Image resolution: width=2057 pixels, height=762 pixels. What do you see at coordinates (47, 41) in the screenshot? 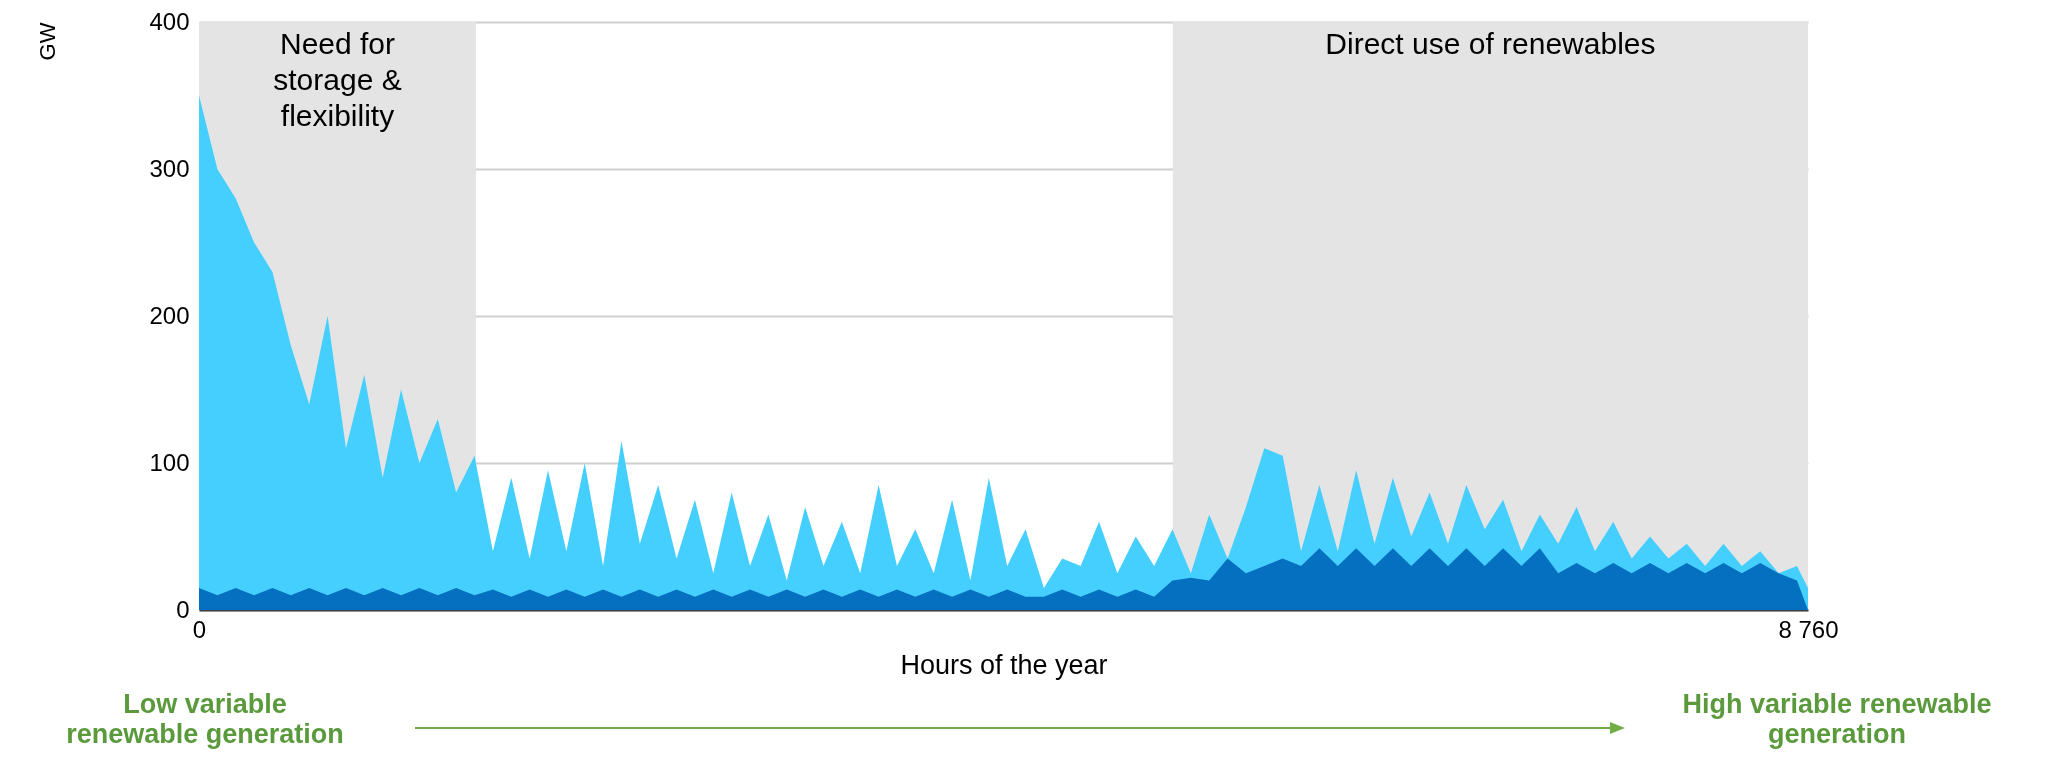
I see `y-axis-title: GW` at bounding box center [47, 41].